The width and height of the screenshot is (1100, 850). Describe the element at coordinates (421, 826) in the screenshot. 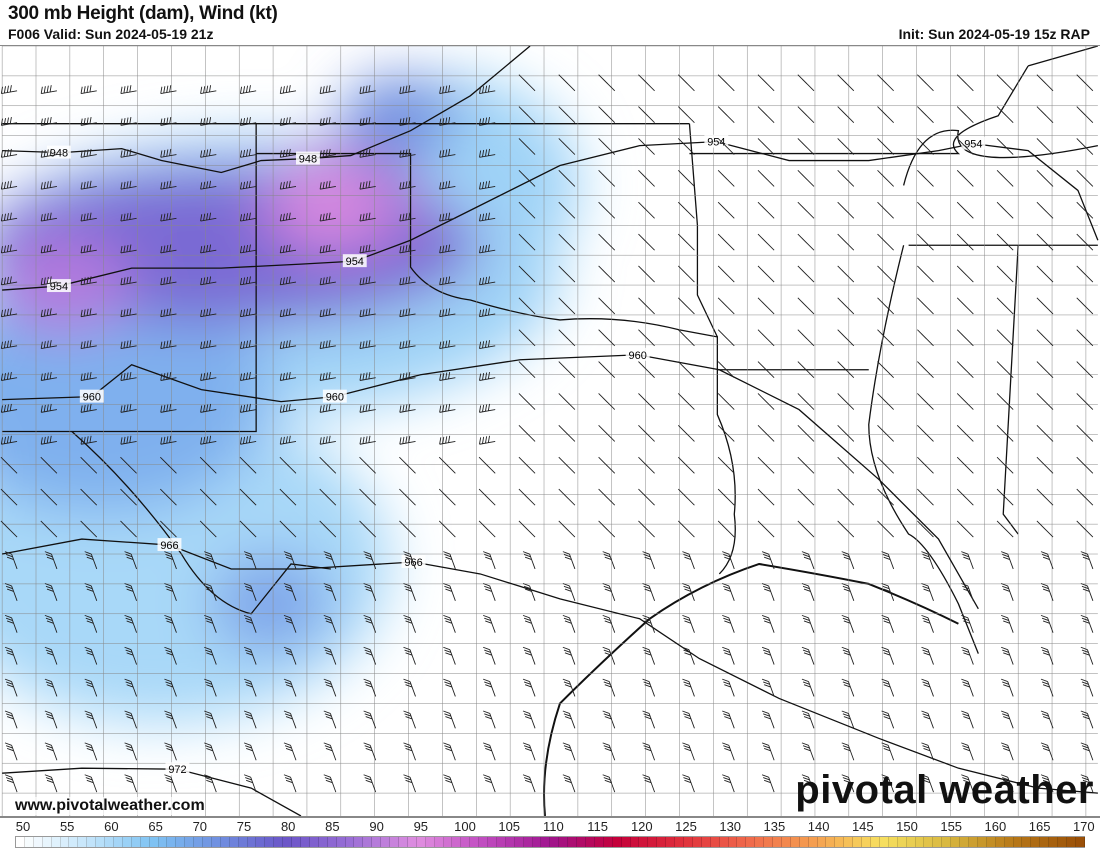

I see `colorbar-tick-label: 95` at that location.